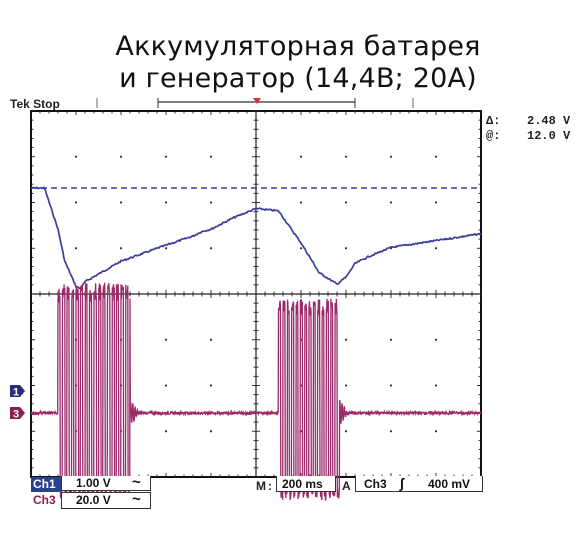 Image resolution: width=588 pixels, height=543 pixels. Describe the element at coordinates (298, 78) in the screenshot. I see `chart-title-line-2: и генератор (14,4В; 20А)` at that location.